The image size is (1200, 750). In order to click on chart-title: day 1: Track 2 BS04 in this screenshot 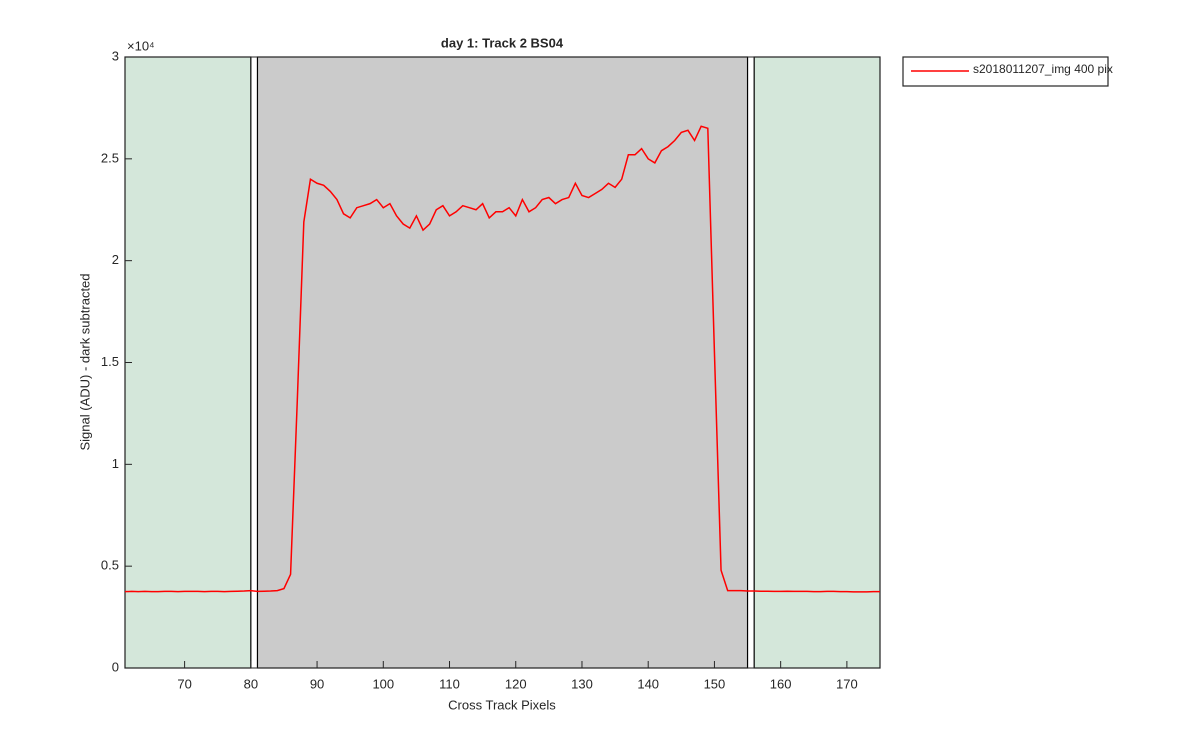, I will do `click(502, 42)`.